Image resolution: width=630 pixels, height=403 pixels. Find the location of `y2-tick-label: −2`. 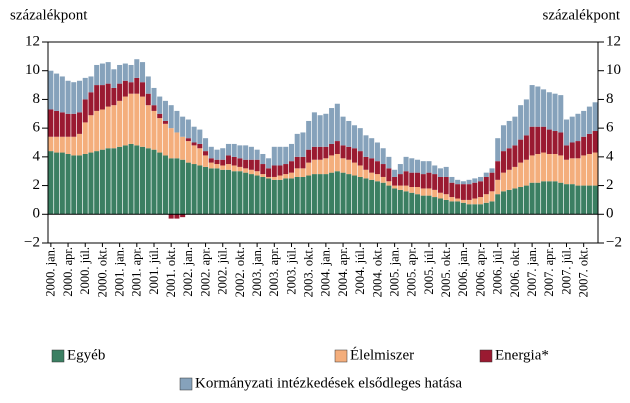

y2-tick-label: −2 is located at coordinates (614, 242).